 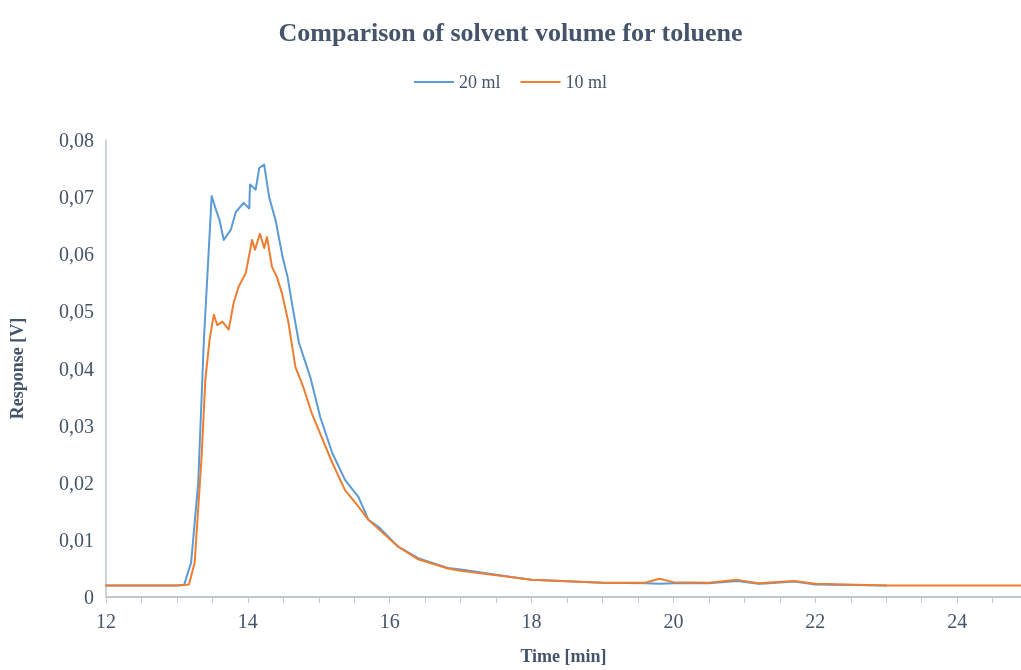 I want to click on x-tick-label: 14, so click(x=247, y=621).